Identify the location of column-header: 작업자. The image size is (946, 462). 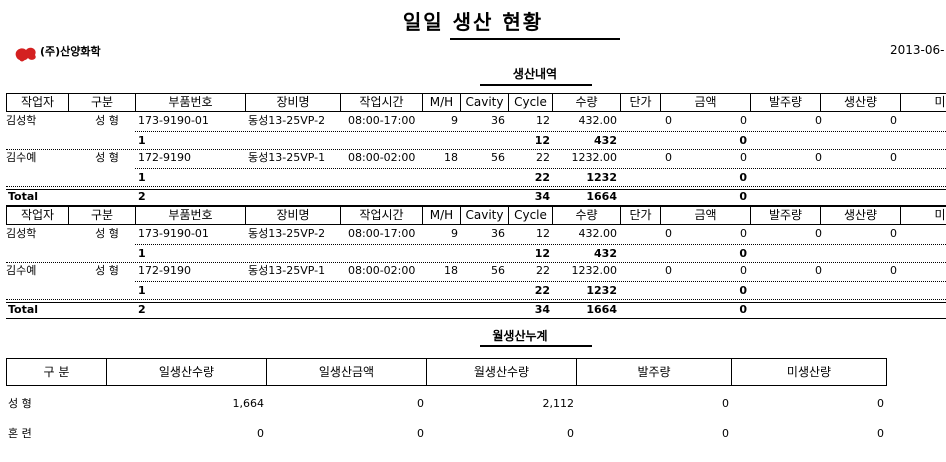
(37, 215).